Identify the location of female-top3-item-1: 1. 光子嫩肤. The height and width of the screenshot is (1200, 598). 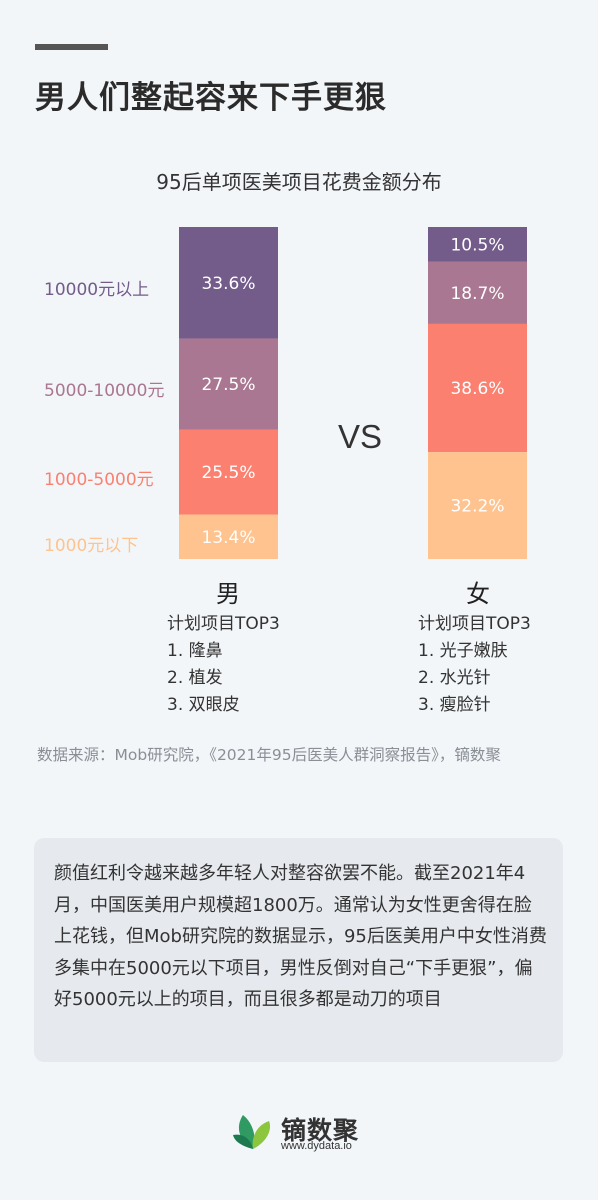
(463, 651).